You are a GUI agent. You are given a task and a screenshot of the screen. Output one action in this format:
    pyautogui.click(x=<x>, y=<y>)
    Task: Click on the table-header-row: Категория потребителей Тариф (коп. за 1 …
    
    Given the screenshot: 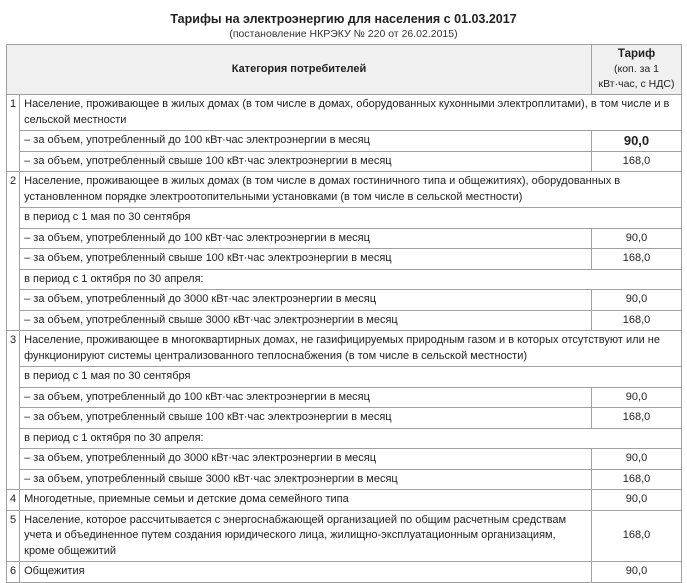 What is the action you would take?
    pyautogui.click(x=344, y=69)
    